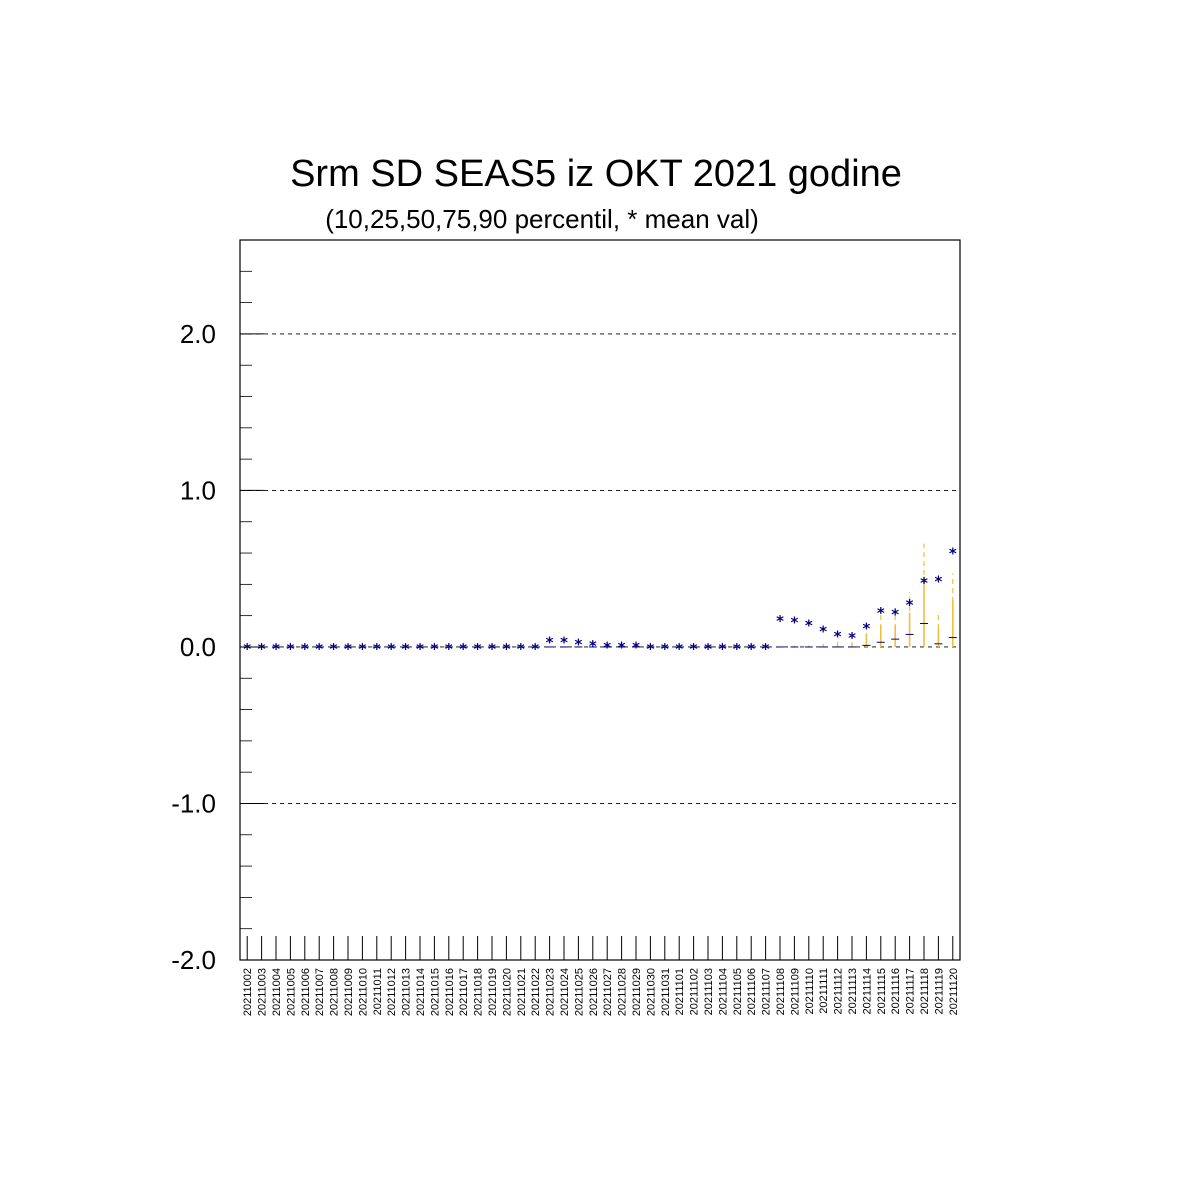 The width and height of the screenshot is (1200, 1200). Describe the element at coordinates (709, 991) in the screenshot. I see `x-tick-label: 20211103` at that location.